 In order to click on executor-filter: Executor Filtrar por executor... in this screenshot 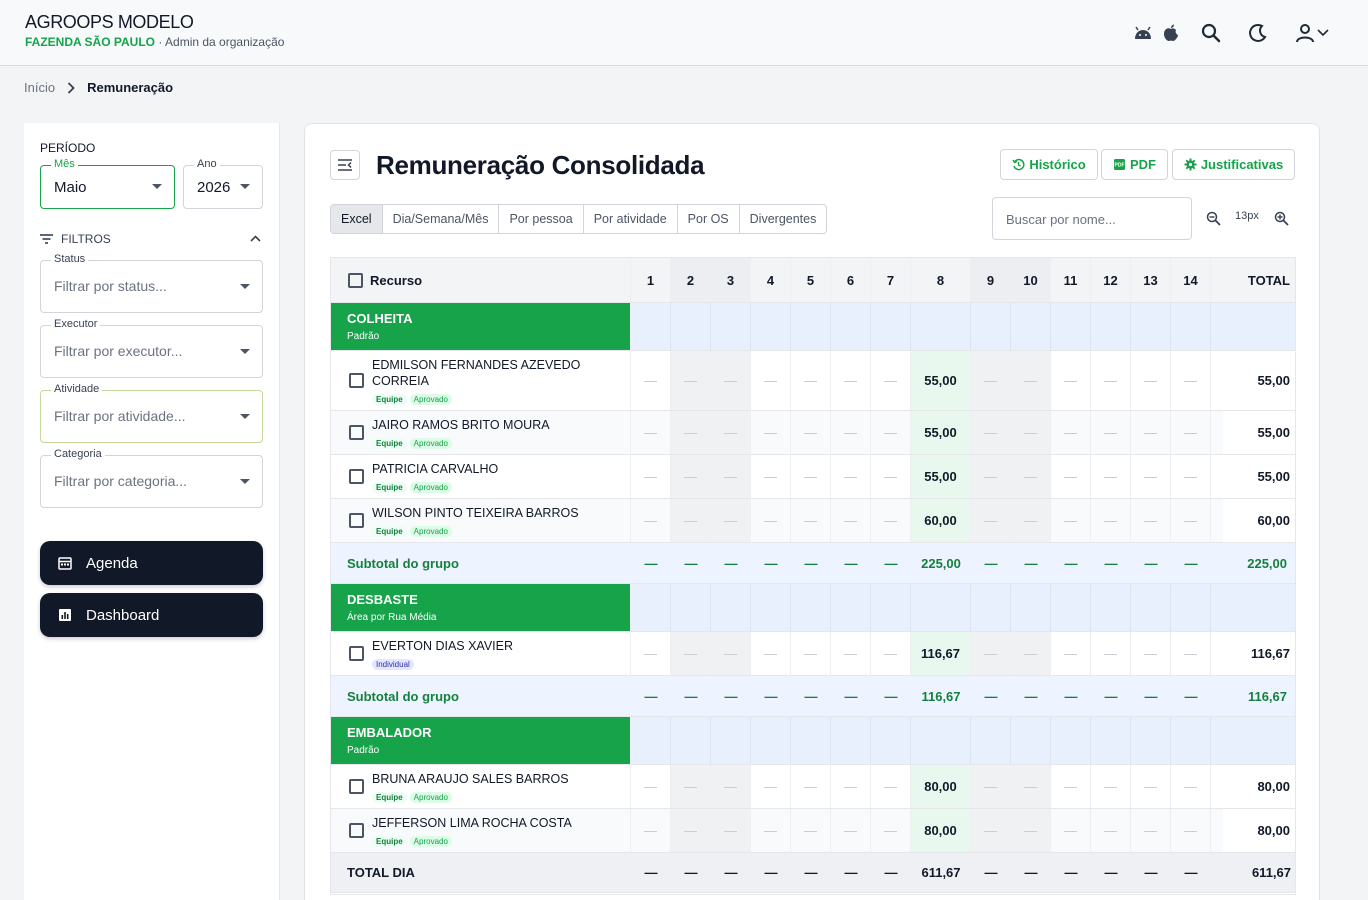, I will do `click(151, 348)`.